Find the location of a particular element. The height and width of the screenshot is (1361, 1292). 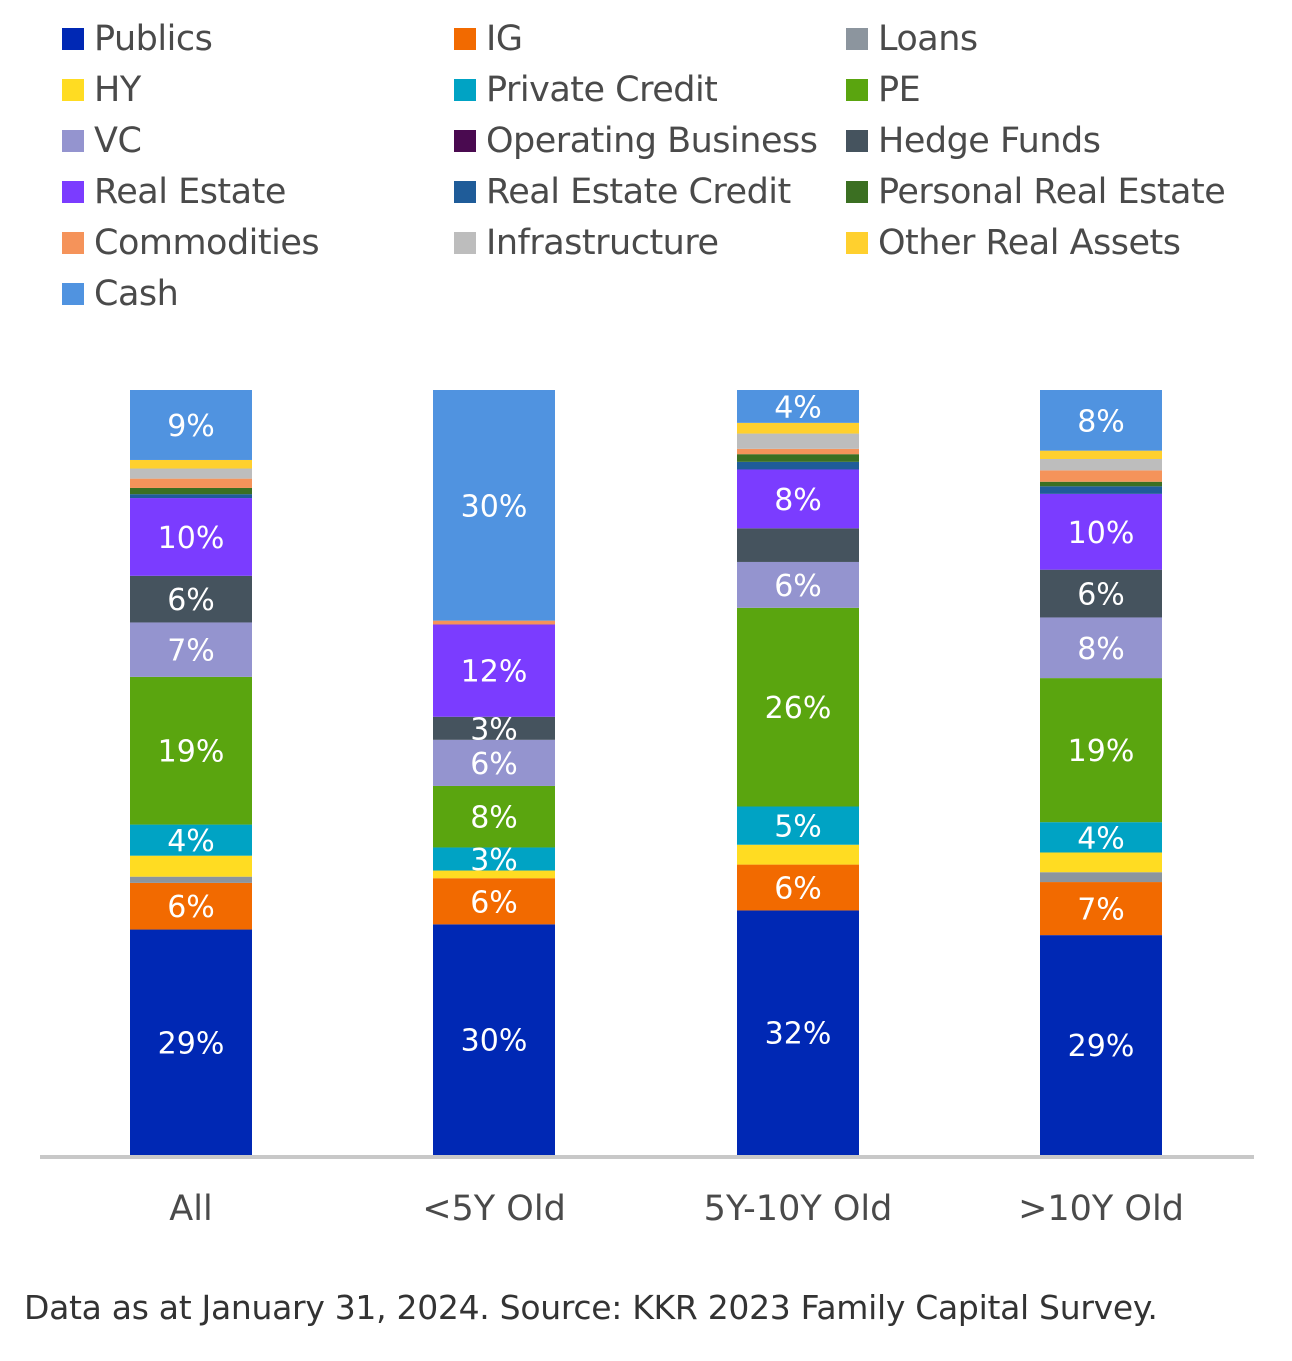

legend-item-real-estate-credit: Real Estate Credit is located at coordinates (622, 192).